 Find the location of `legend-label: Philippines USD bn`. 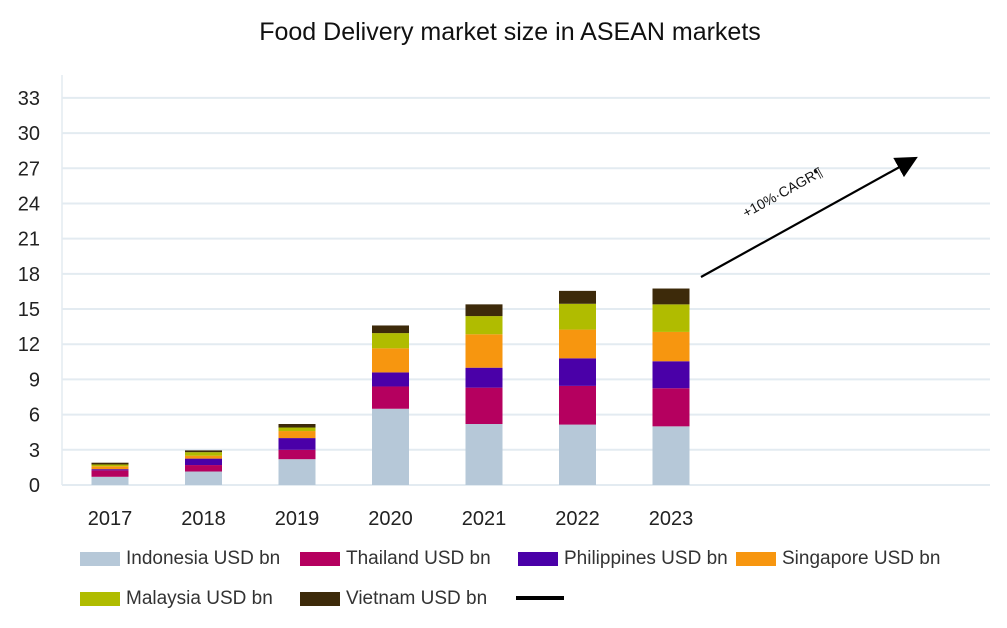

legend-label: Philippines USD bn is located at coordinates (646, 558).